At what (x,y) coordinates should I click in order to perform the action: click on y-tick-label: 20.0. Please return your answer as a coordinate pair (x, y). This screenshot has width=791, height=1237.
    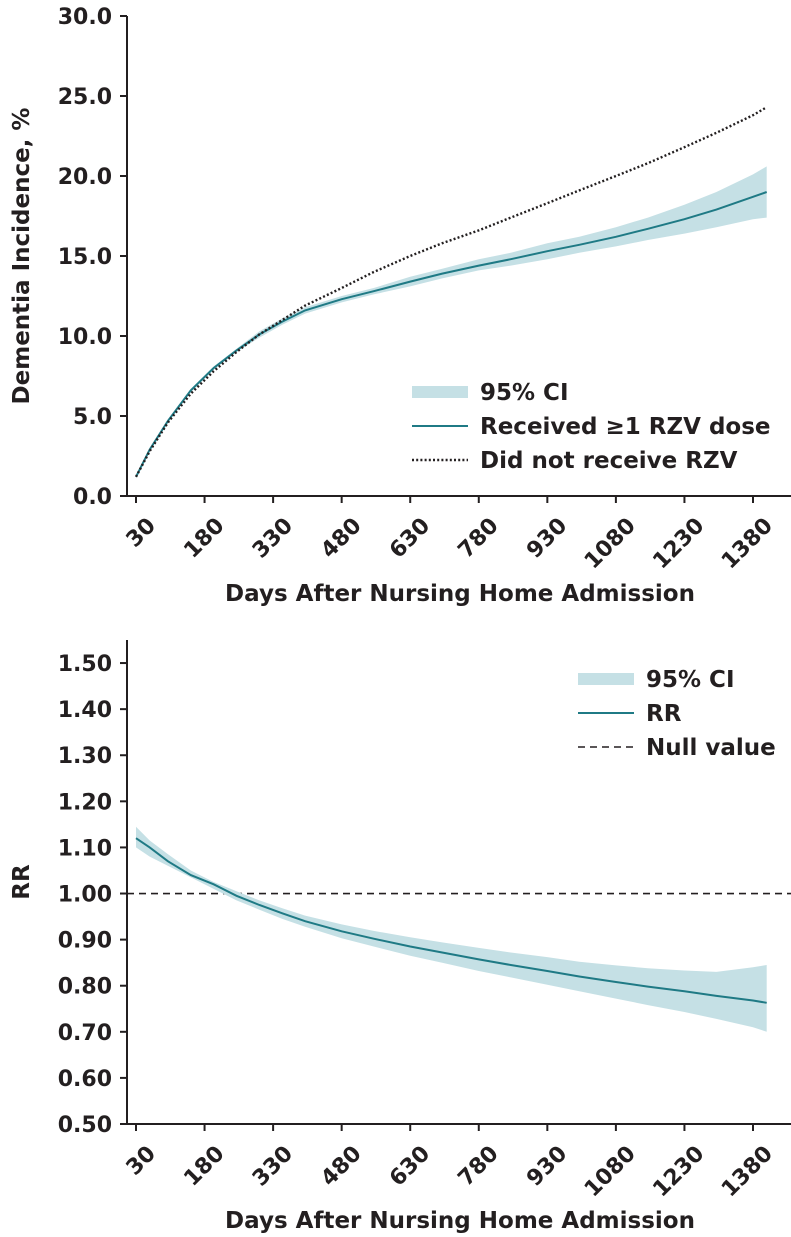
    Looking at the image, I should click on (85, 177).